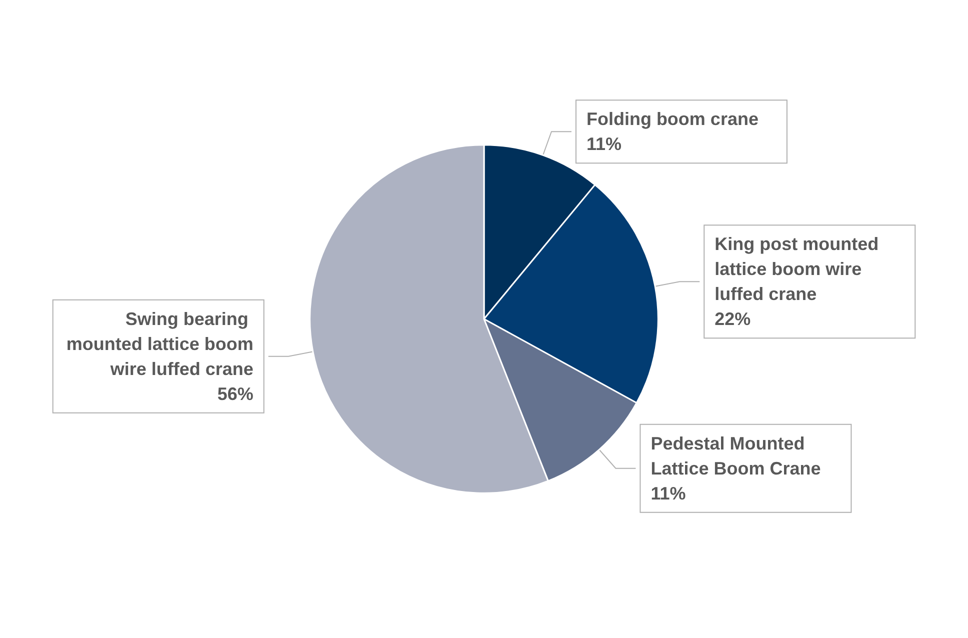  Describe the element at coordinates (735, 455) in the screenshot. I see `slice-label: Pedestal Mounted Lattice Boom Crane` at that location.